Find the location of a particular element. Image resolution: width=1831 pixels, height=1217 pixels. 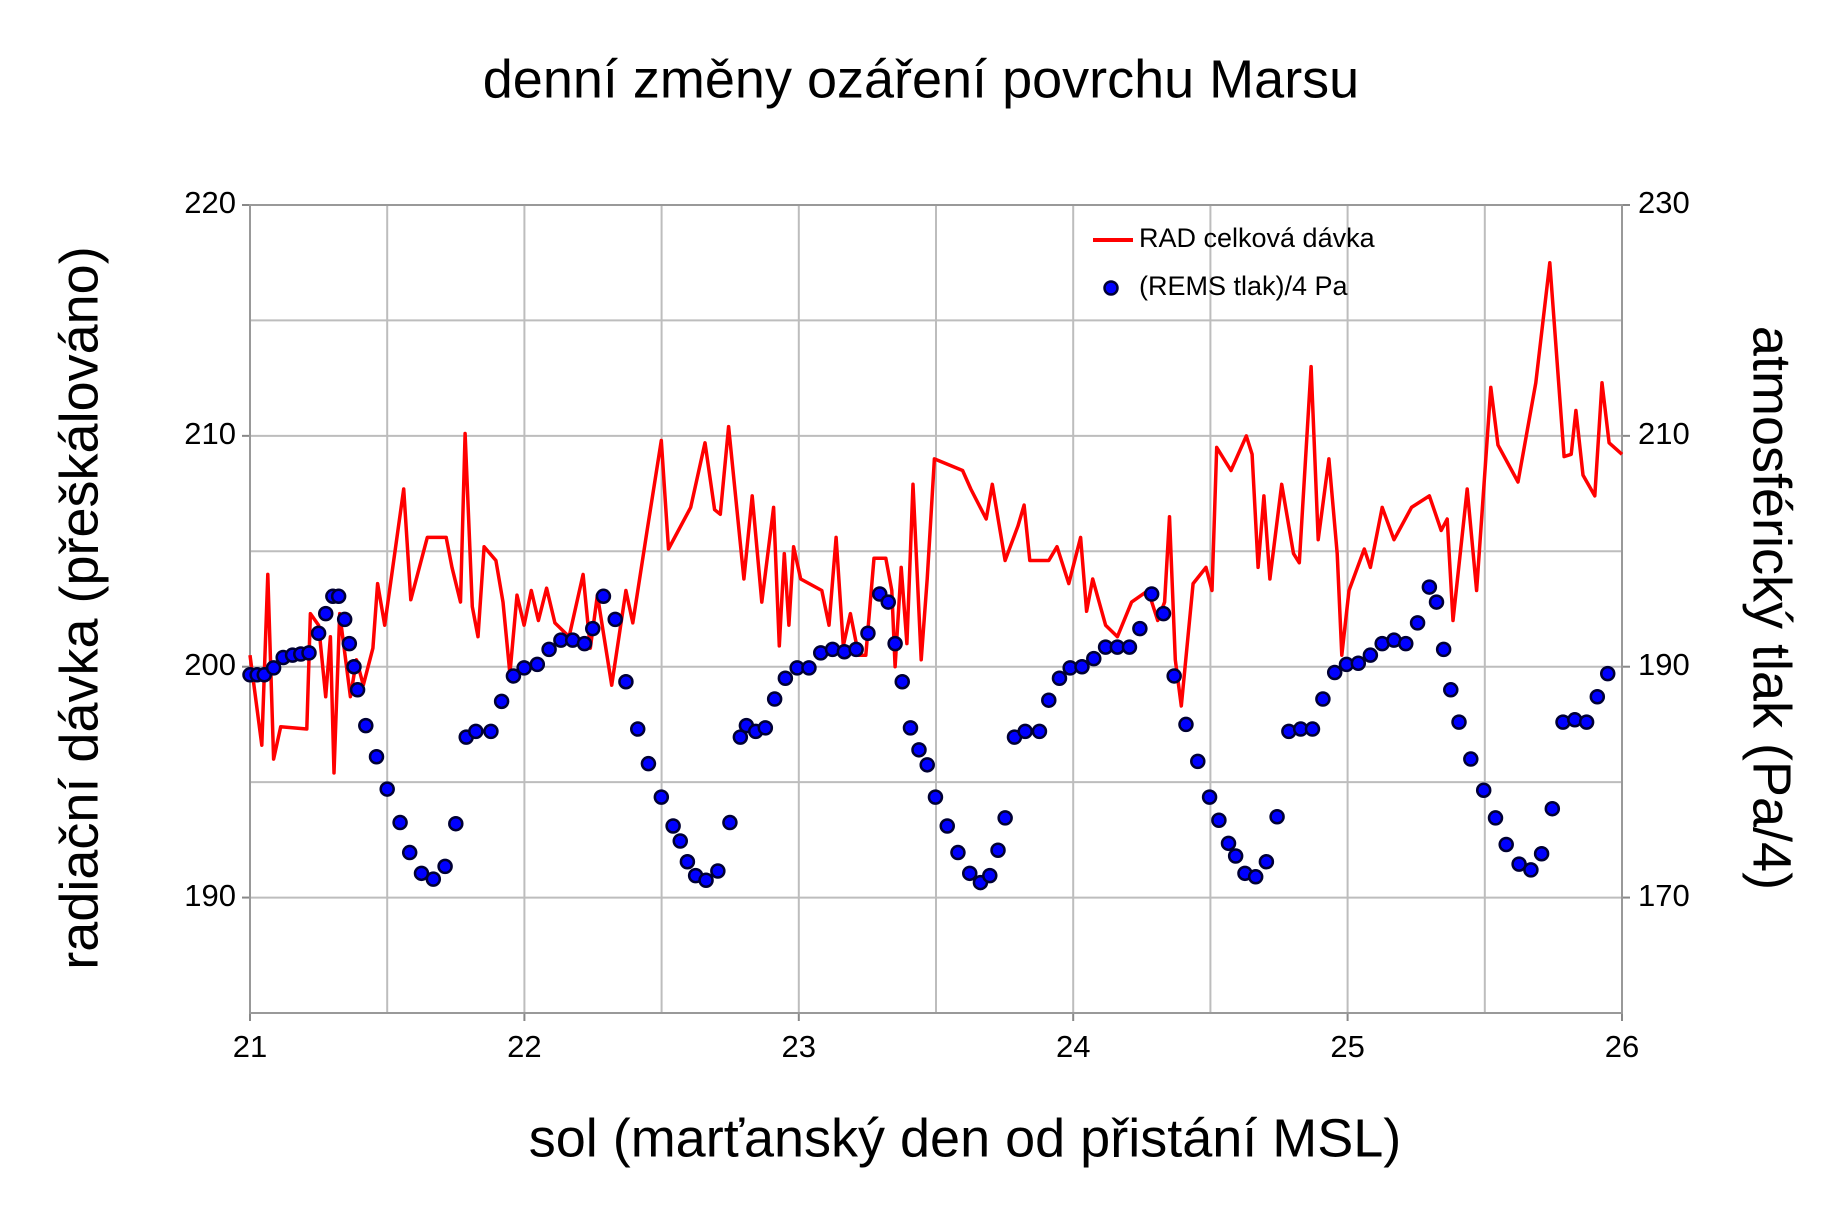

y2-tick-label: 210 is located at coordinates (1664, 433).